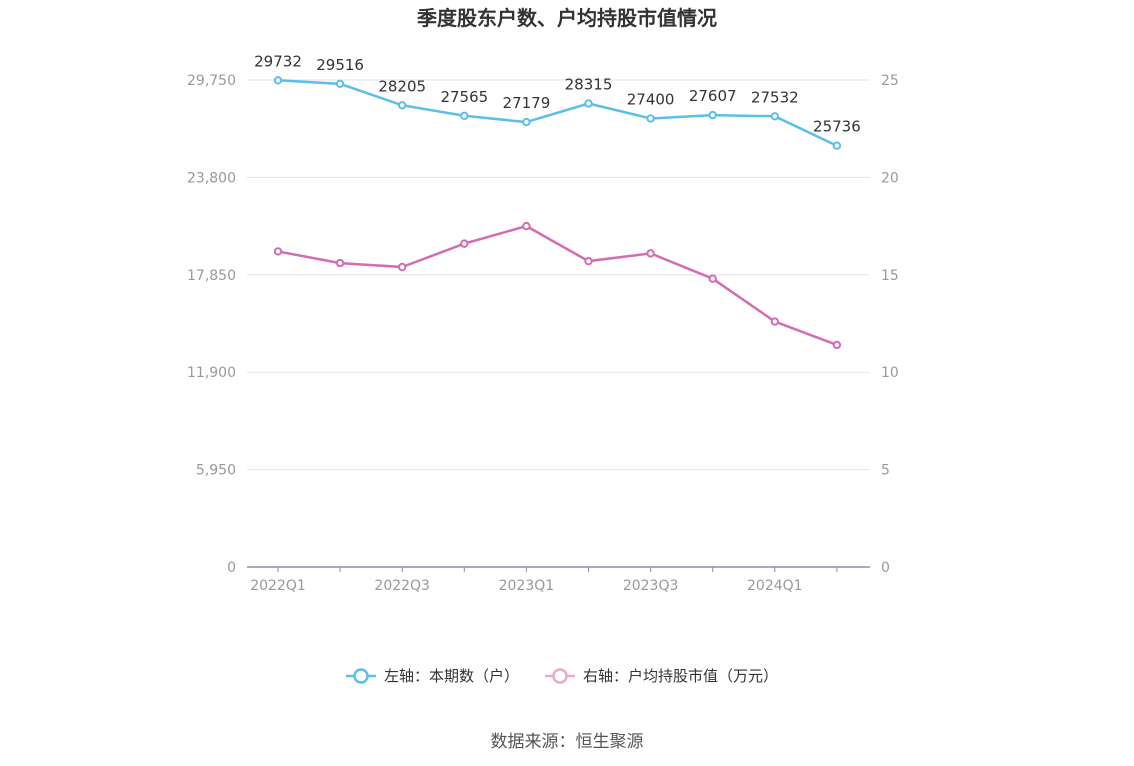 The width and height of the screenshot is (1134, 766). I want to click on legend-label: 右轴：户均持股市值（万元）, so click(680, 676).